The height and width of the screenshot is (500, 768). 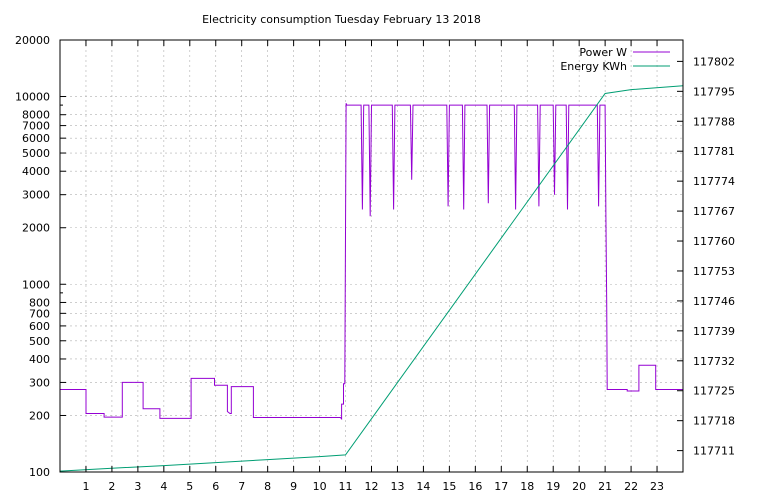 I want to click on y-tick-label: 800, so click(x=39, y=302).